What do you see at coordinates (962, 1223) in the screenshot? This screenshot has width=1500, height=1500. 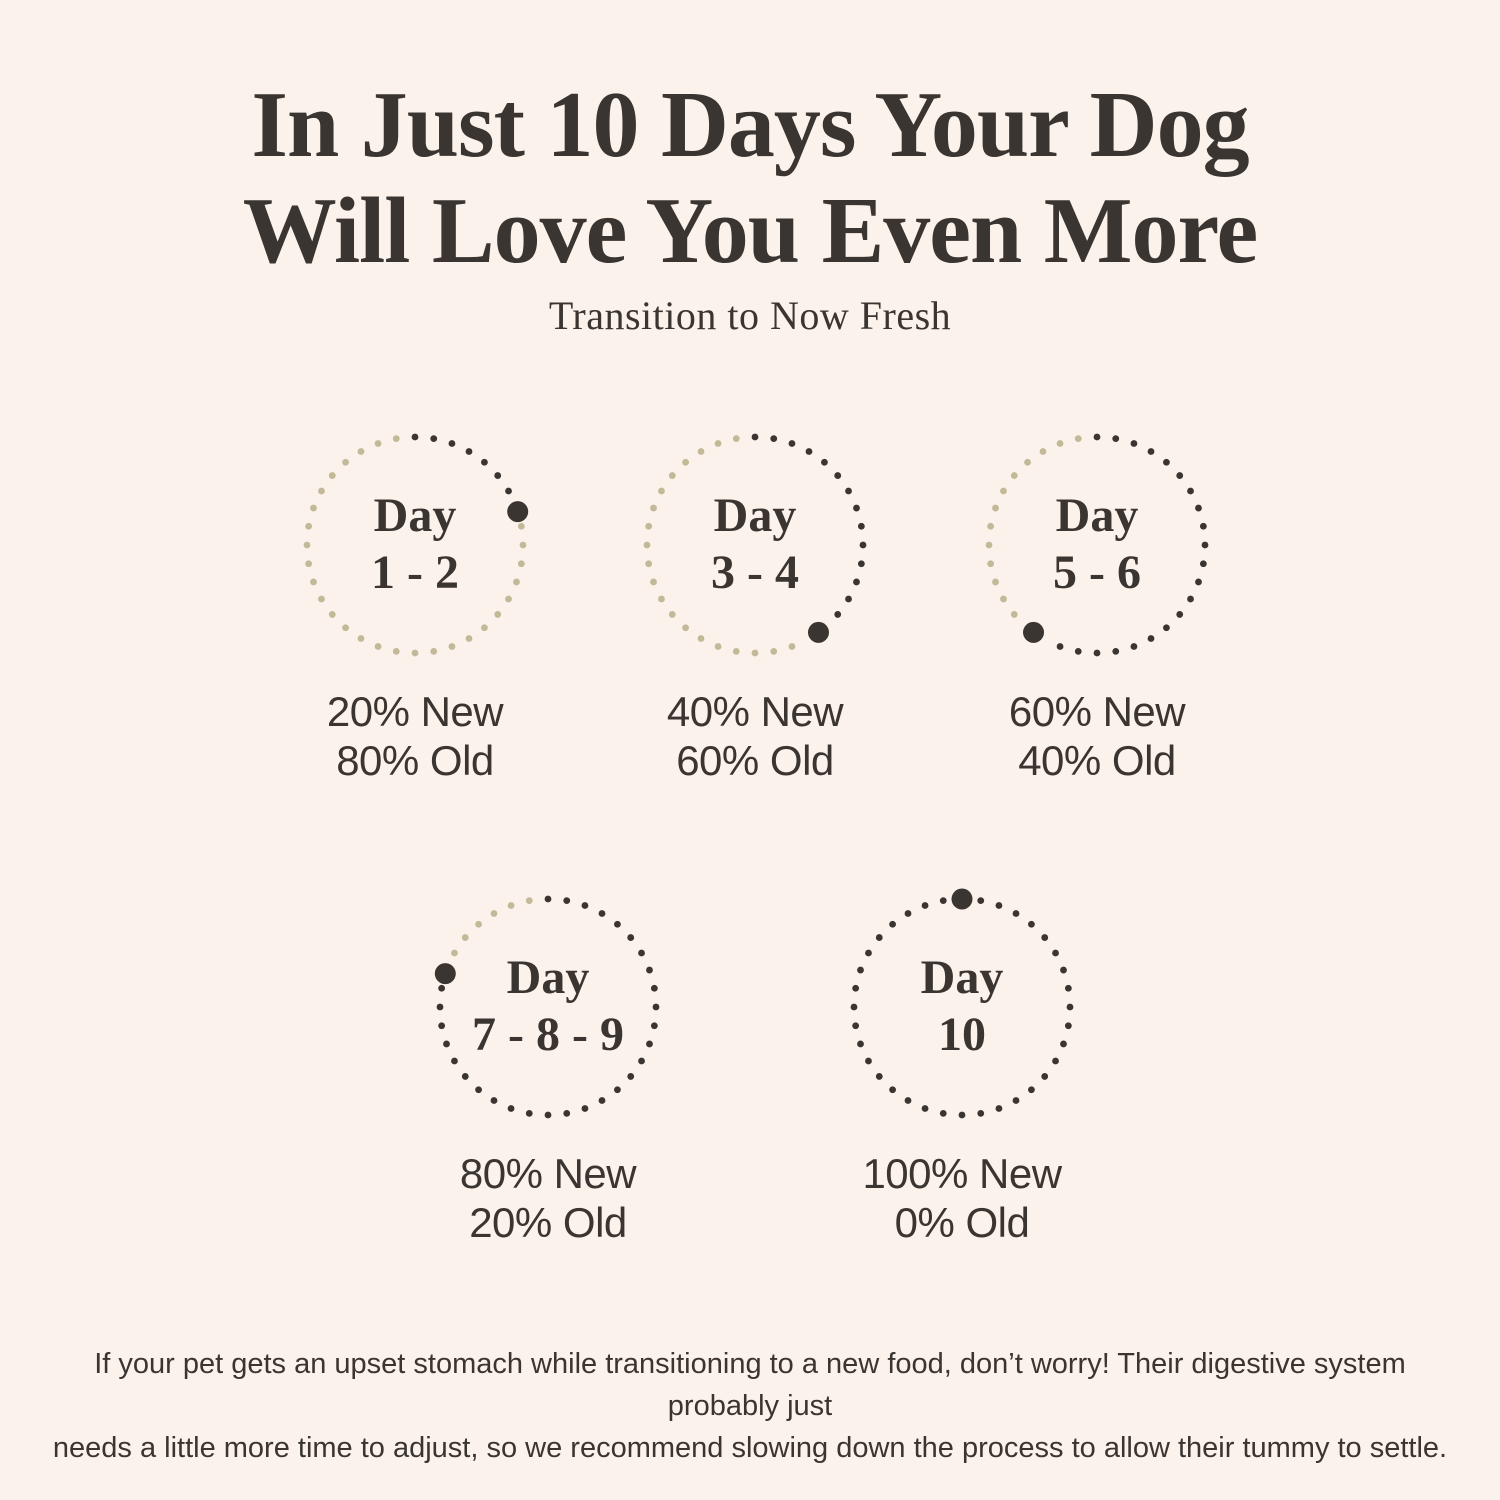 I see `old-percentage: 0% Old` at bounding box center [962, 1223].